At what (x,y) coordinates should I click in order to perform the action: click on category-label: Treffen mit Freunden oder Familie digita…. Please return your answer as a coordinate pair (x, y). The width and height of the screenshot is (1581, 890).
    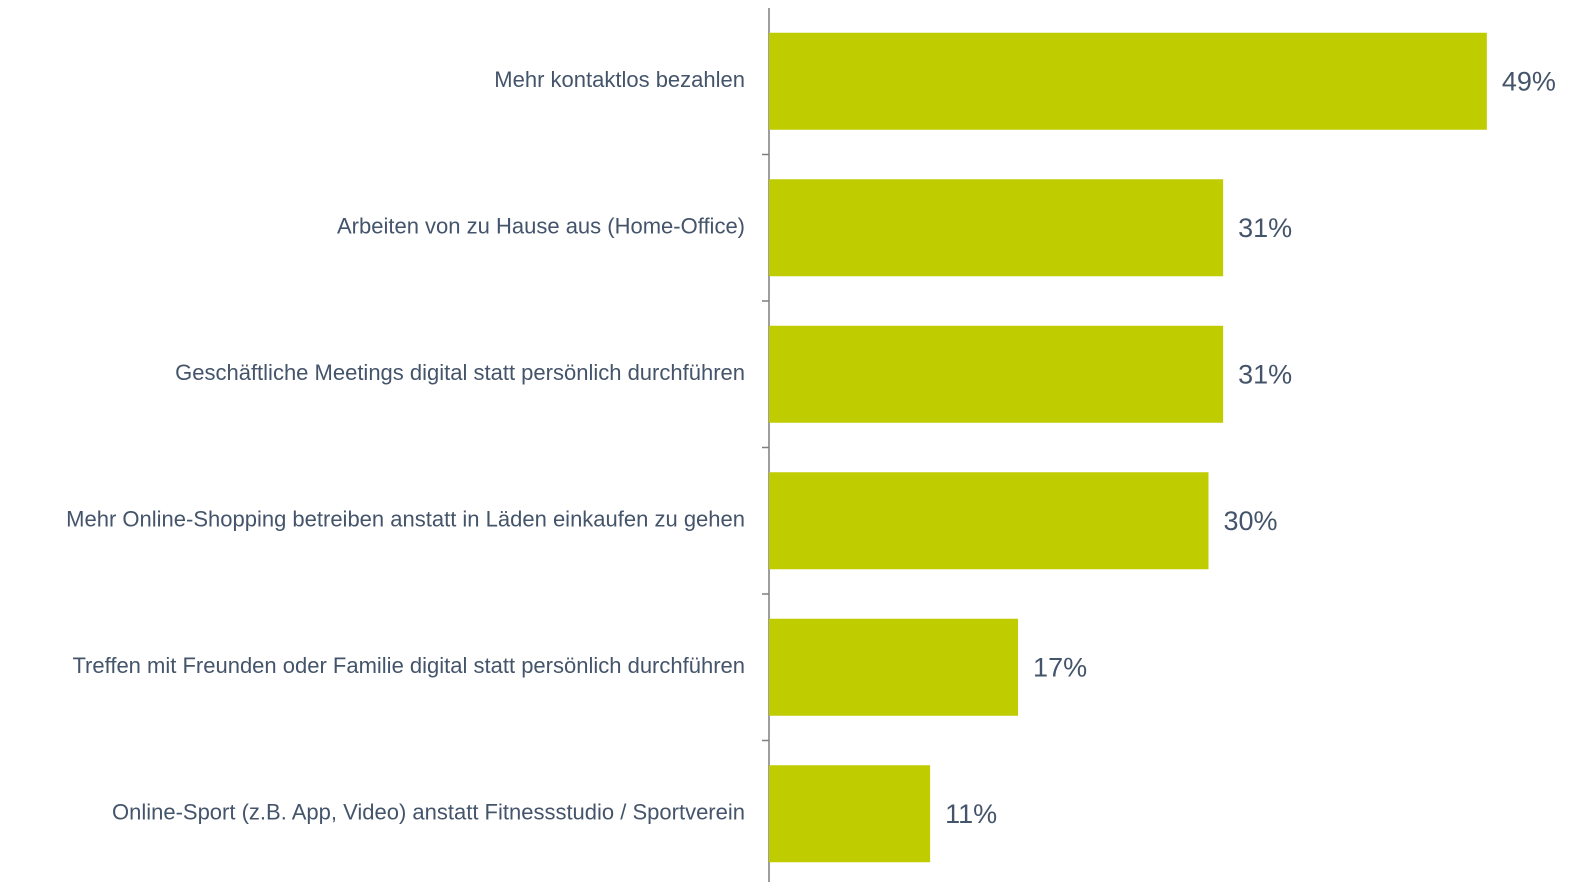
    Looking at the image, I should click on (408, 665).